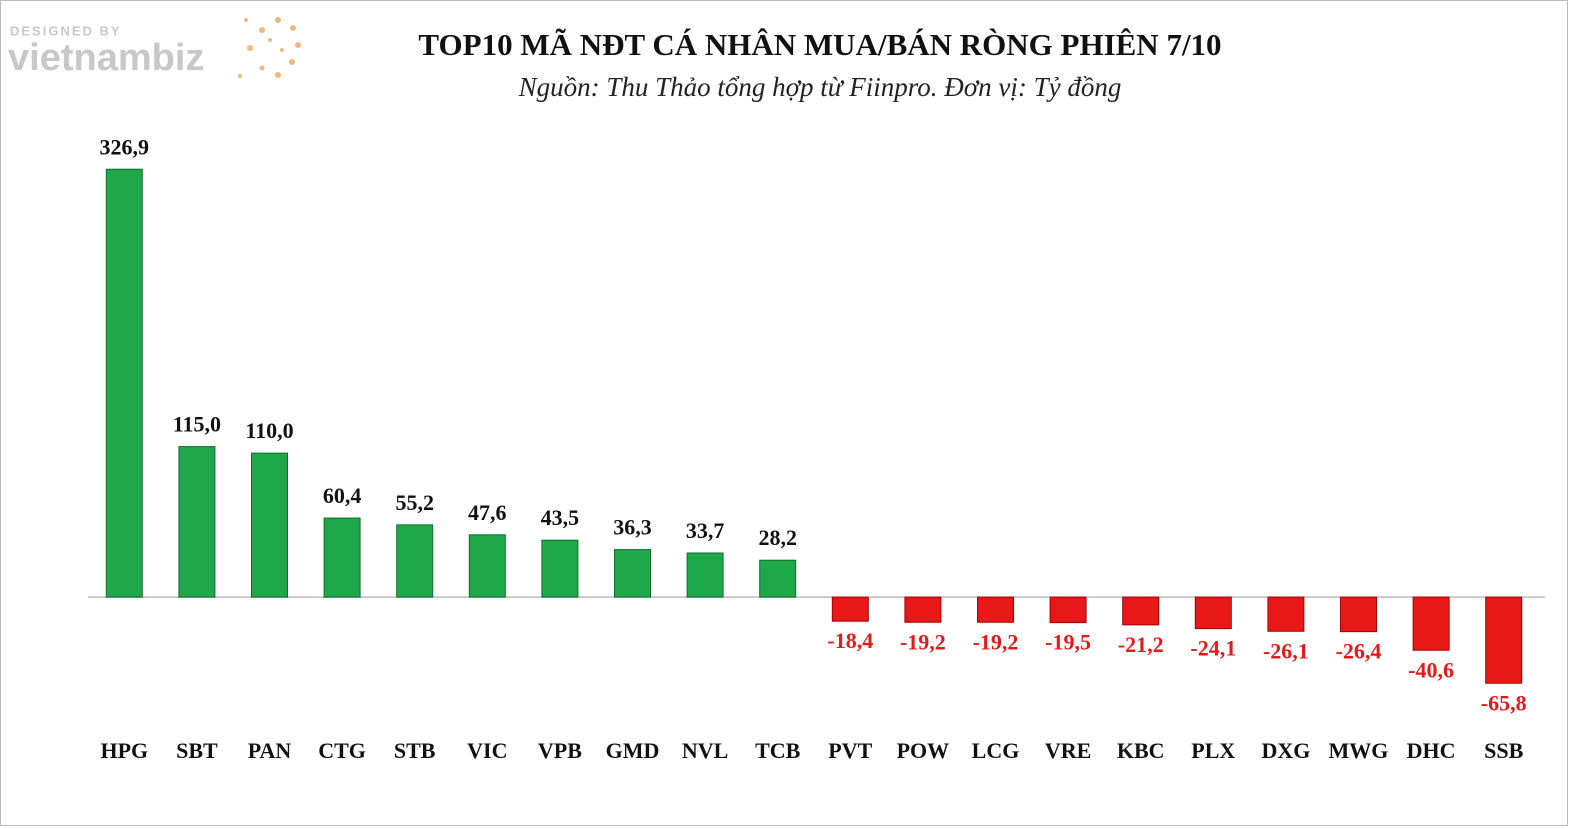 Image resolution: width=1571 pixels, height=829 pixels. What do you see at coordinates (415, 750) in the screenshot?
I see `x-tick-label: STB` at bounding box center [415, 750].